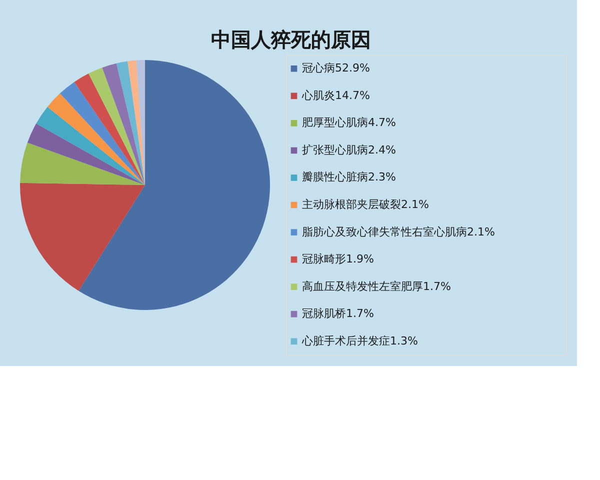  What do you see at coordinates (335, 95) in the screenshot?
I see `legend-label: 心肌炎14.7%` at bounding box center [335, 95].